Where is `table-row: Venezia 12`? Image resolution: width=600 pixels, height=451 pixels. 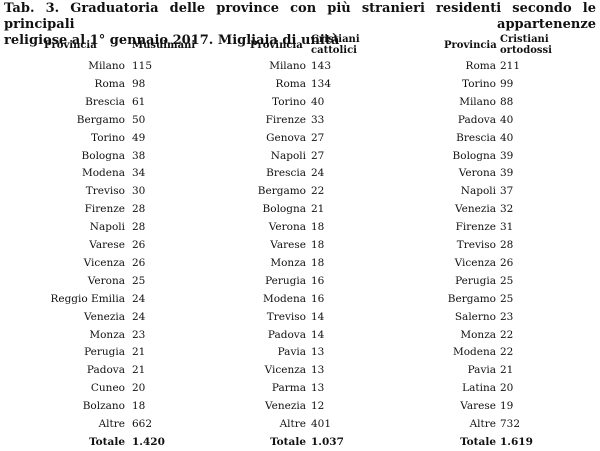
table-row: Venezia 12 is located at coordinates (303, 406).